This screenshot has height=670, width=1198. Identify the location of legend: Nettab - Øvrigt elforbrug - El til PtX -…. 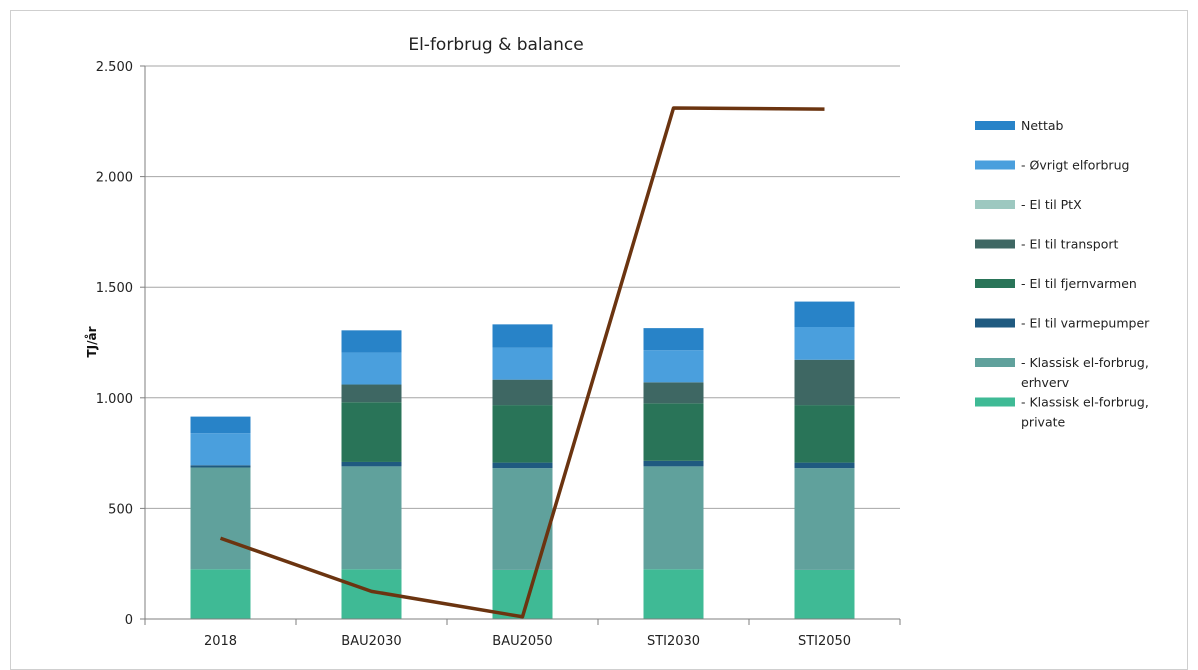
(1062, 274).